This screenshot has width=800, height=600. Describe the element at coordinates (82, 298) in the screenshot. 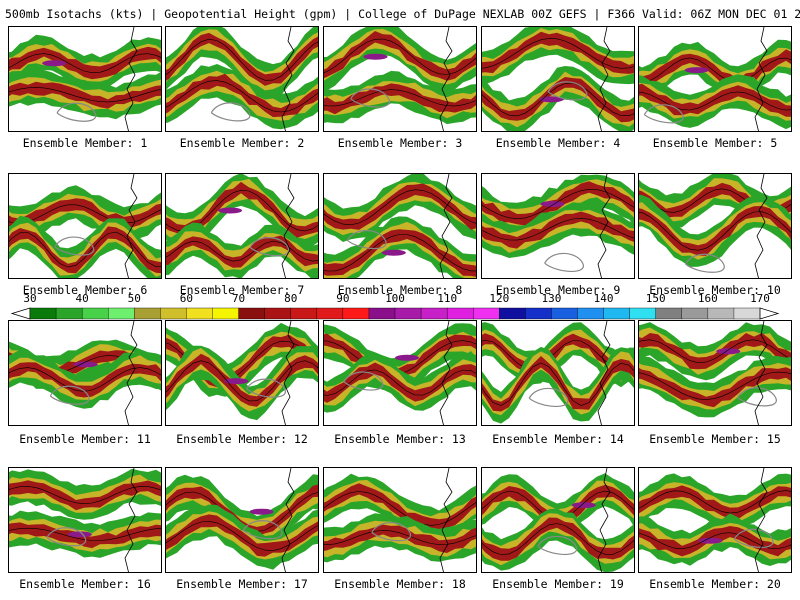

I see `colorbar-tick-label: 40` at that location.